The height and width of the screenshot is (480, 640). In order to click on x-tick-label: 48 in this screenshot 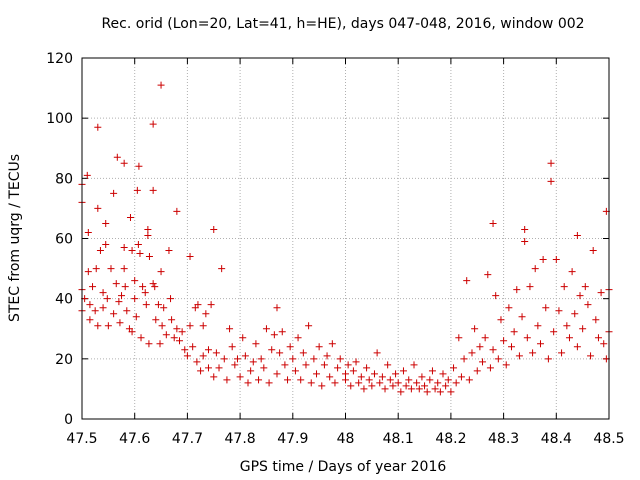, I will do `click(346, 439)`.